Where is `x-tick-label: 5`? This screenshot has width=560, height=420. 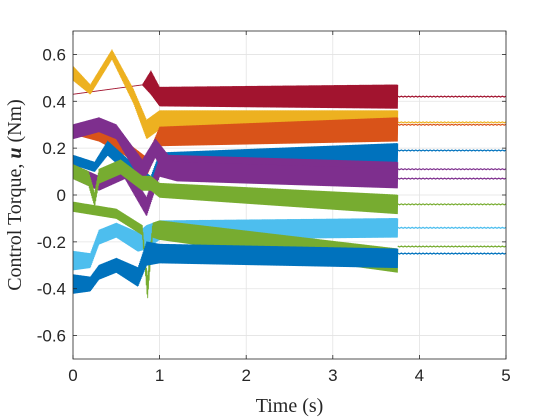 x-tick-label: 5 is located at coordinates (505, 375).